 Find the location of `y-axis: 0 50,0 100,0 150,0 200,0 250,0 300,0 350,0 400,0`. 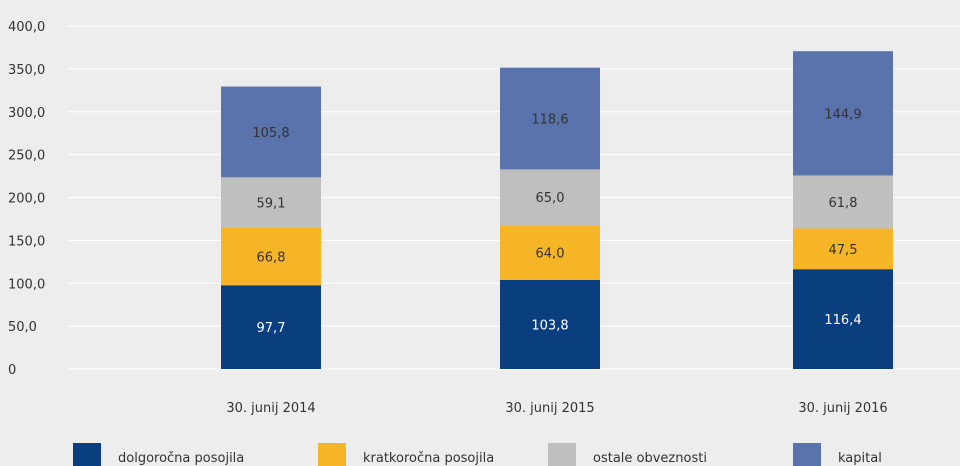

y-axis: 0 50,0 100,0 150,0 200,0 250,0 300,0 350,0 400,0 is located at coordinates (26, 199).